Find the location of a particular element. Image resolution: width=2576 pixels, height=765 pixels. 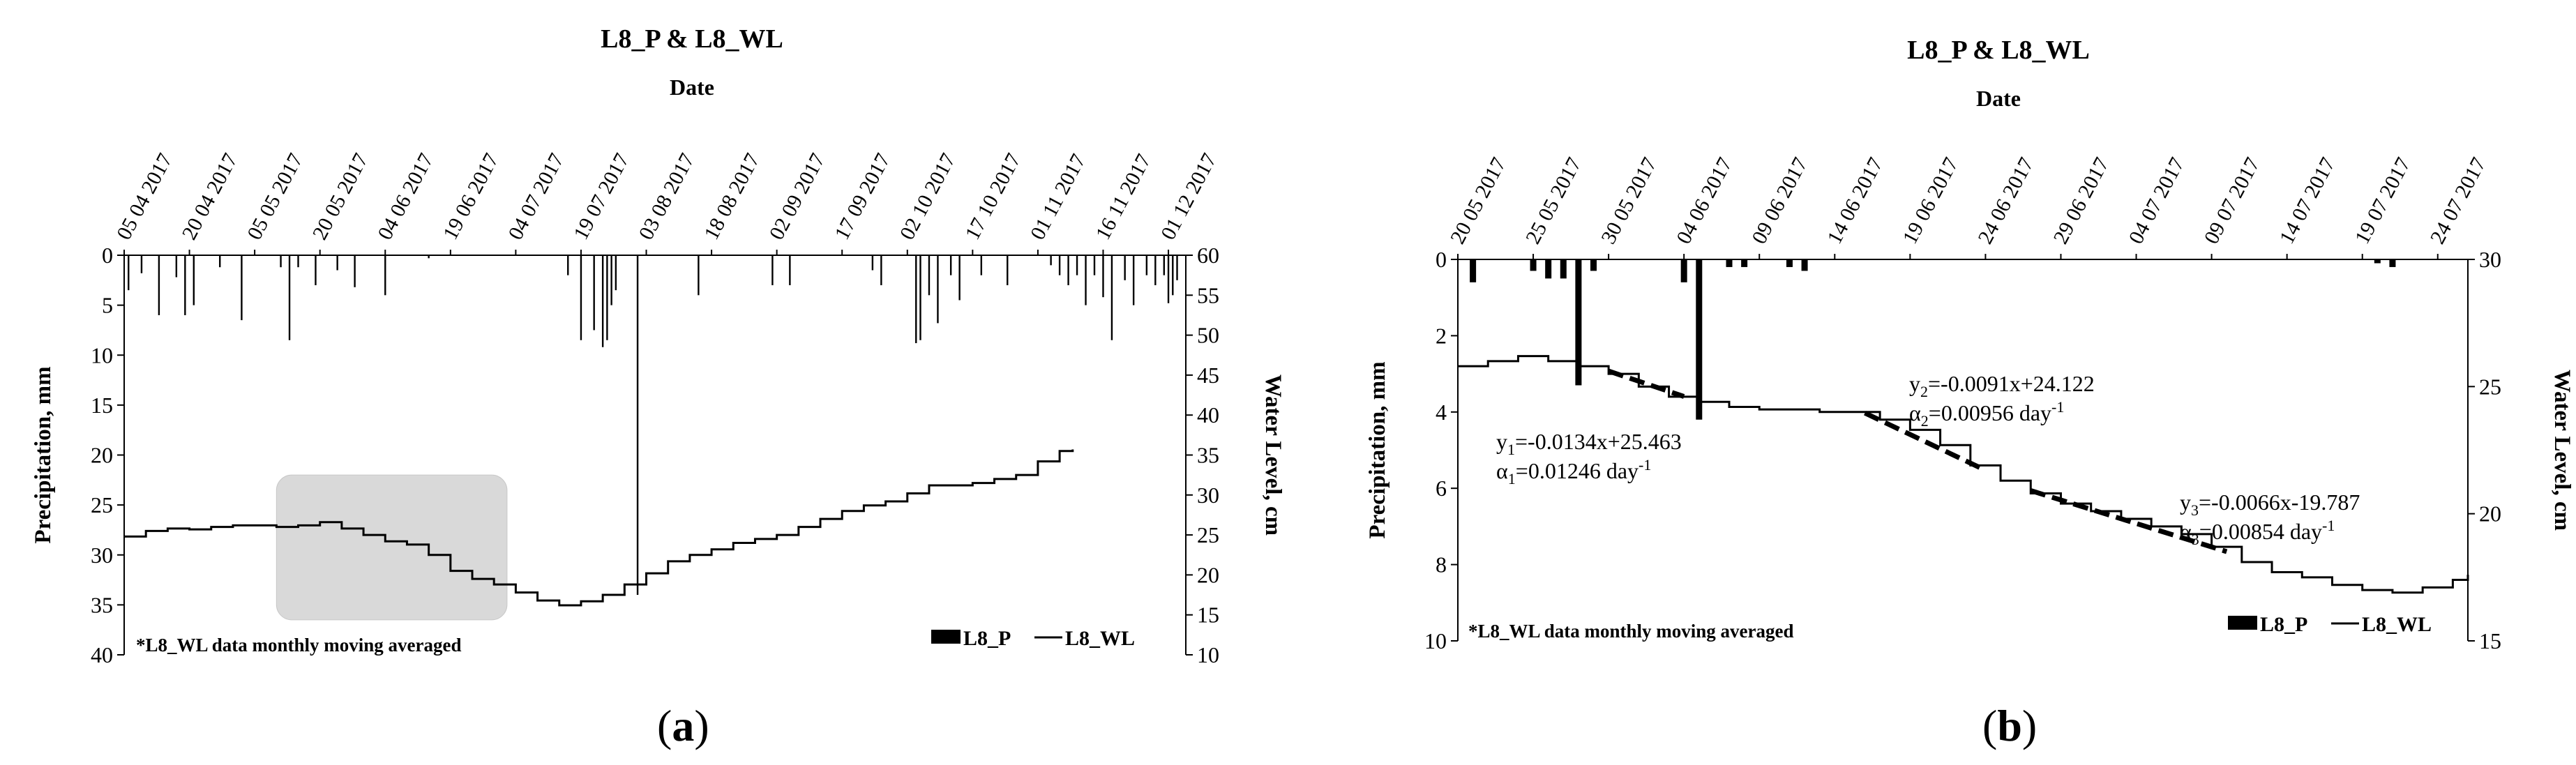

x-tick-label: 09 07 2017 is located at coordinates (2232, 201).